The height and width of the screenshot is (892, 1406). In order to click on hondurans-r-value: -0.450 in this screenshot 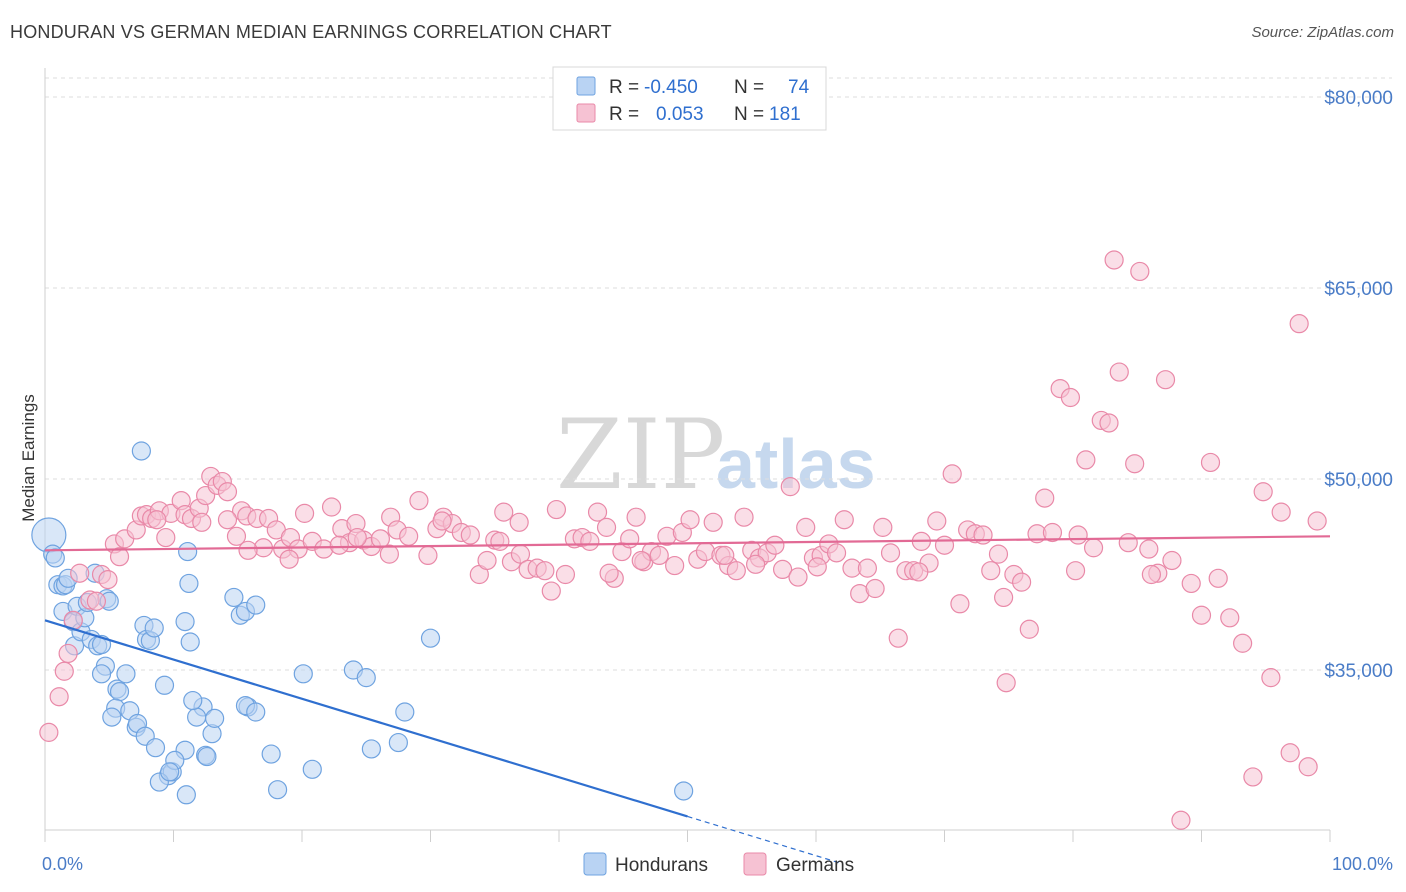, I will do `click(671, 87)`.